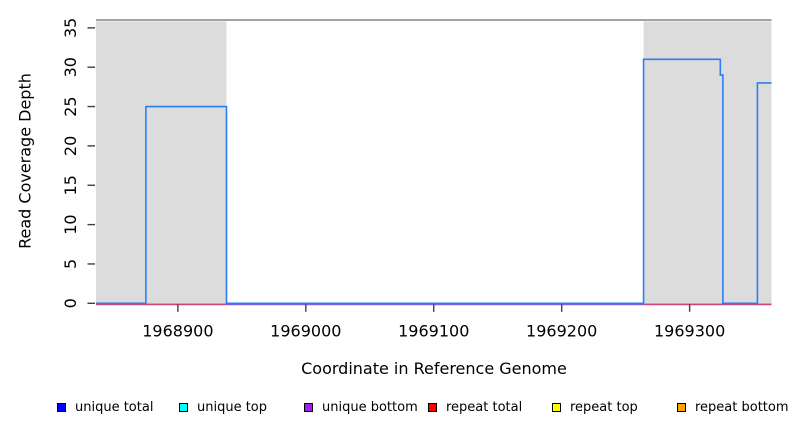 This screenshot has height=432, width=792. What do you see at coordinates (308, 407) in the screenshot?
I see `legend-swatch-unique-bottom` at bounding box center [308, 407].